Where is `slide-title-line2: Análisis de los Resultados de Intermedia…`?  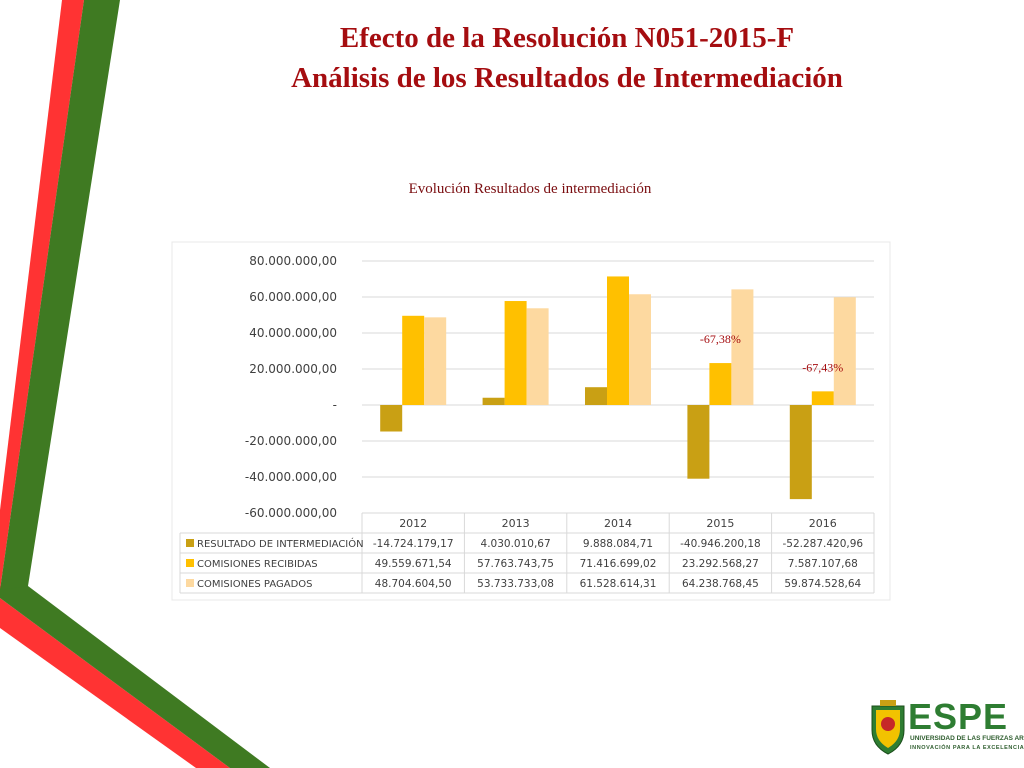 slide-title-line2: Análisis de los Resultados de Intermedia… is located at coordinates (567, 78).